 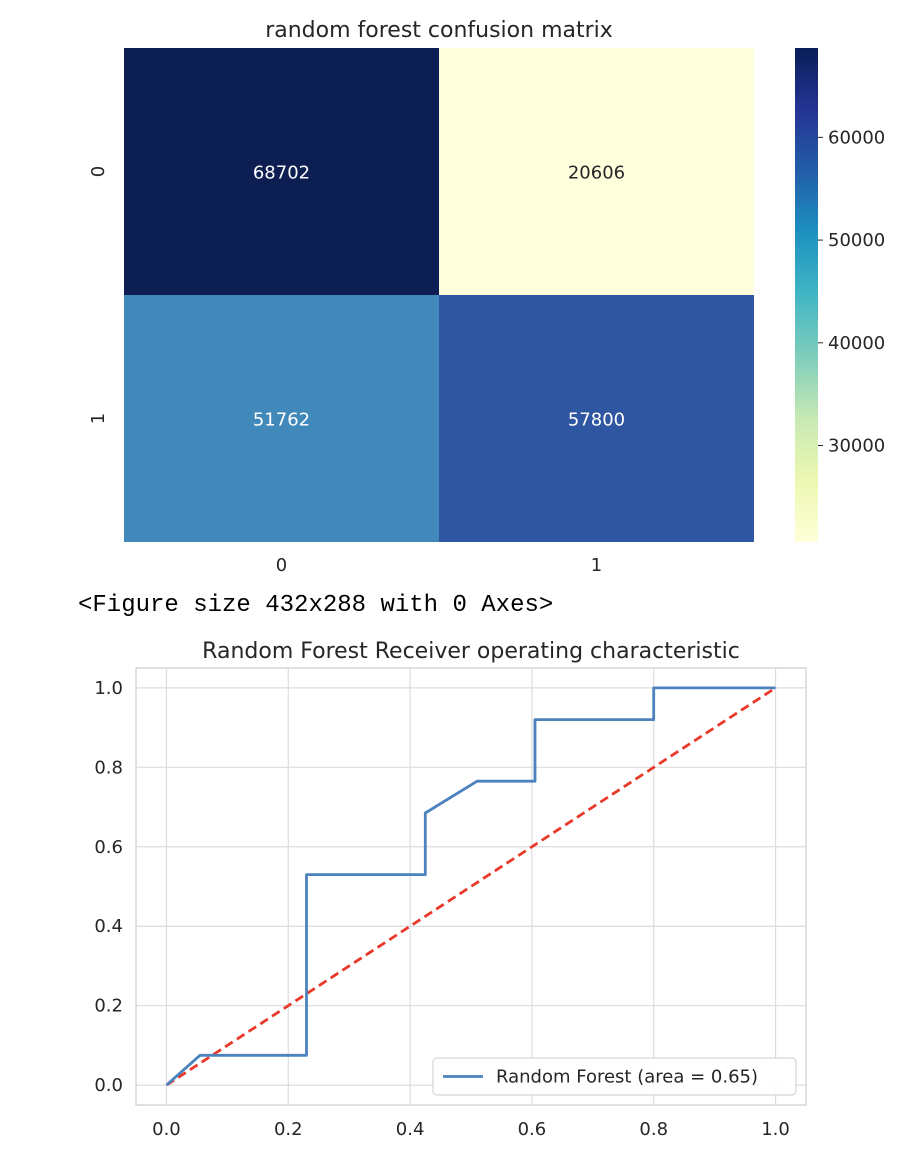 What do you see at coordinates (108, 926) in the screenshot?
I see `roc-y-tick-label: 0.4` at bounding box center [108, 926].